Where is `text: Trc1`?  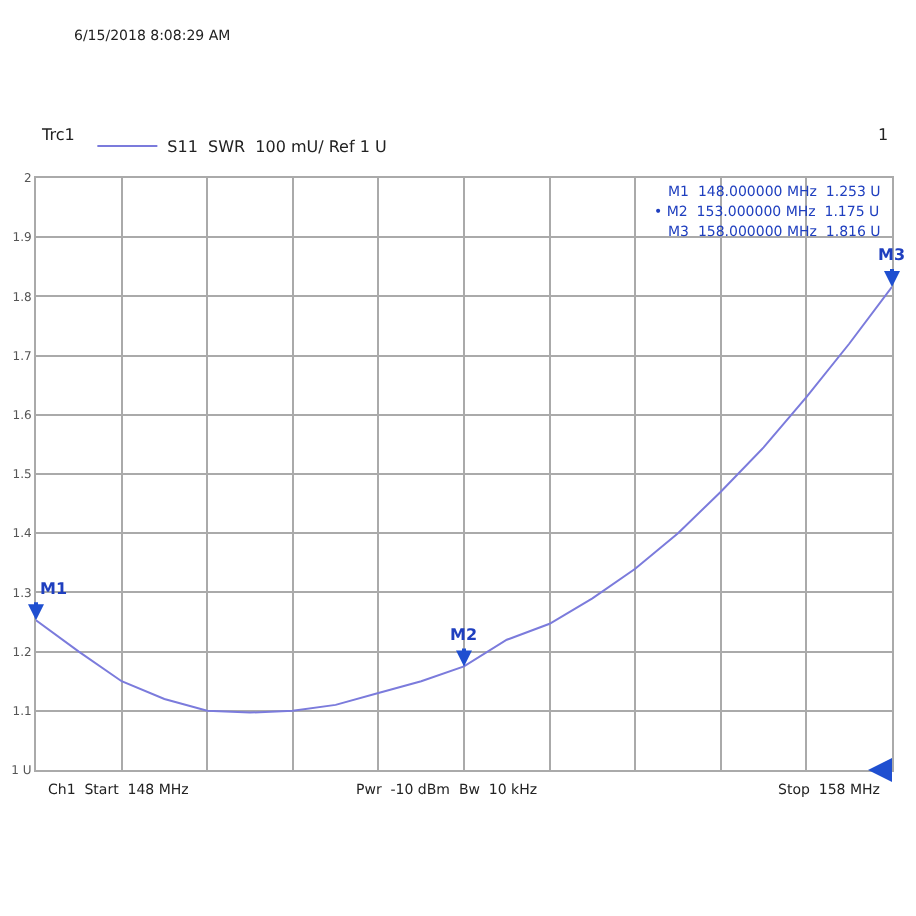
text: Trc1 is located at coordinates (57, 135).